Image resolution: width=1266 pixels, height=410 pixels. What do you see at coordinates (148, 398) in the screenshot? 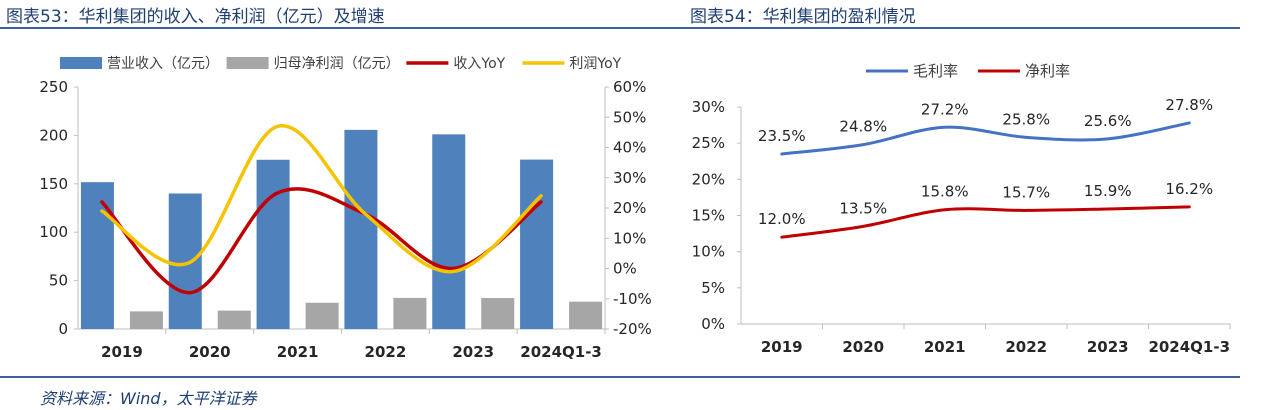
I see `source-note: 资料来源：Wind，太平洋证券` at bounding box center [148, 398].